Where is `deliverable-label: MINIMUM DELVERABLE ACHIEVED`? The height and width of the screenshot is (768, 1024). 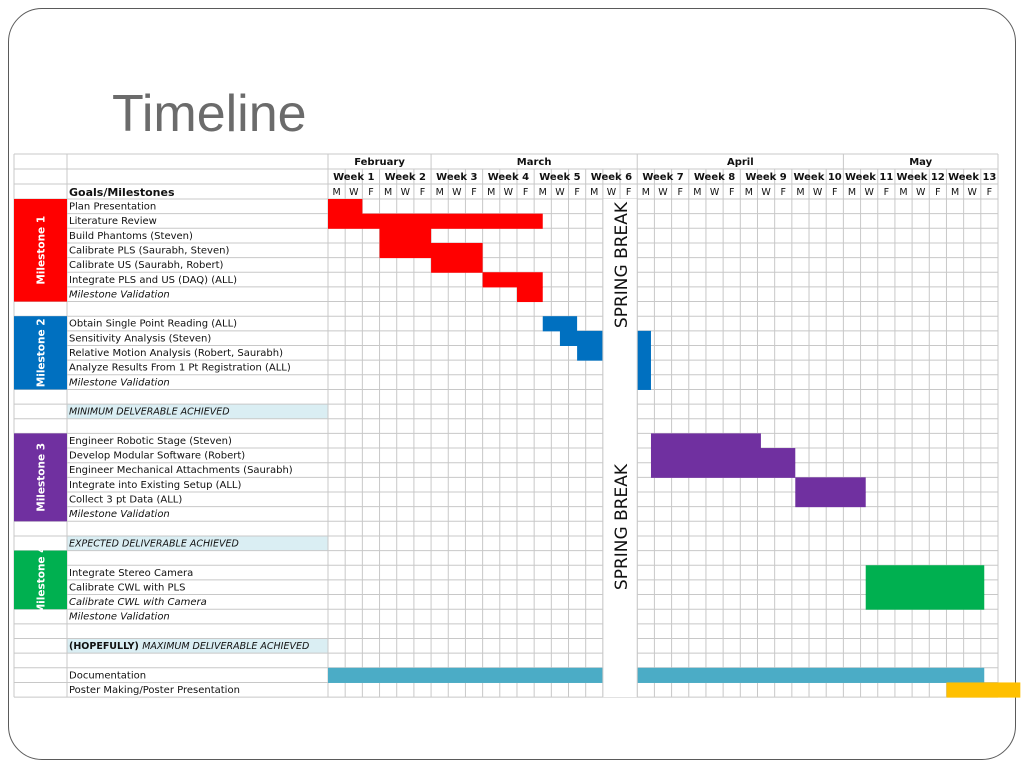 deliverable-label: MINIMUM DELVERABLE ACHIEVED is located at coordinates (149, 412).